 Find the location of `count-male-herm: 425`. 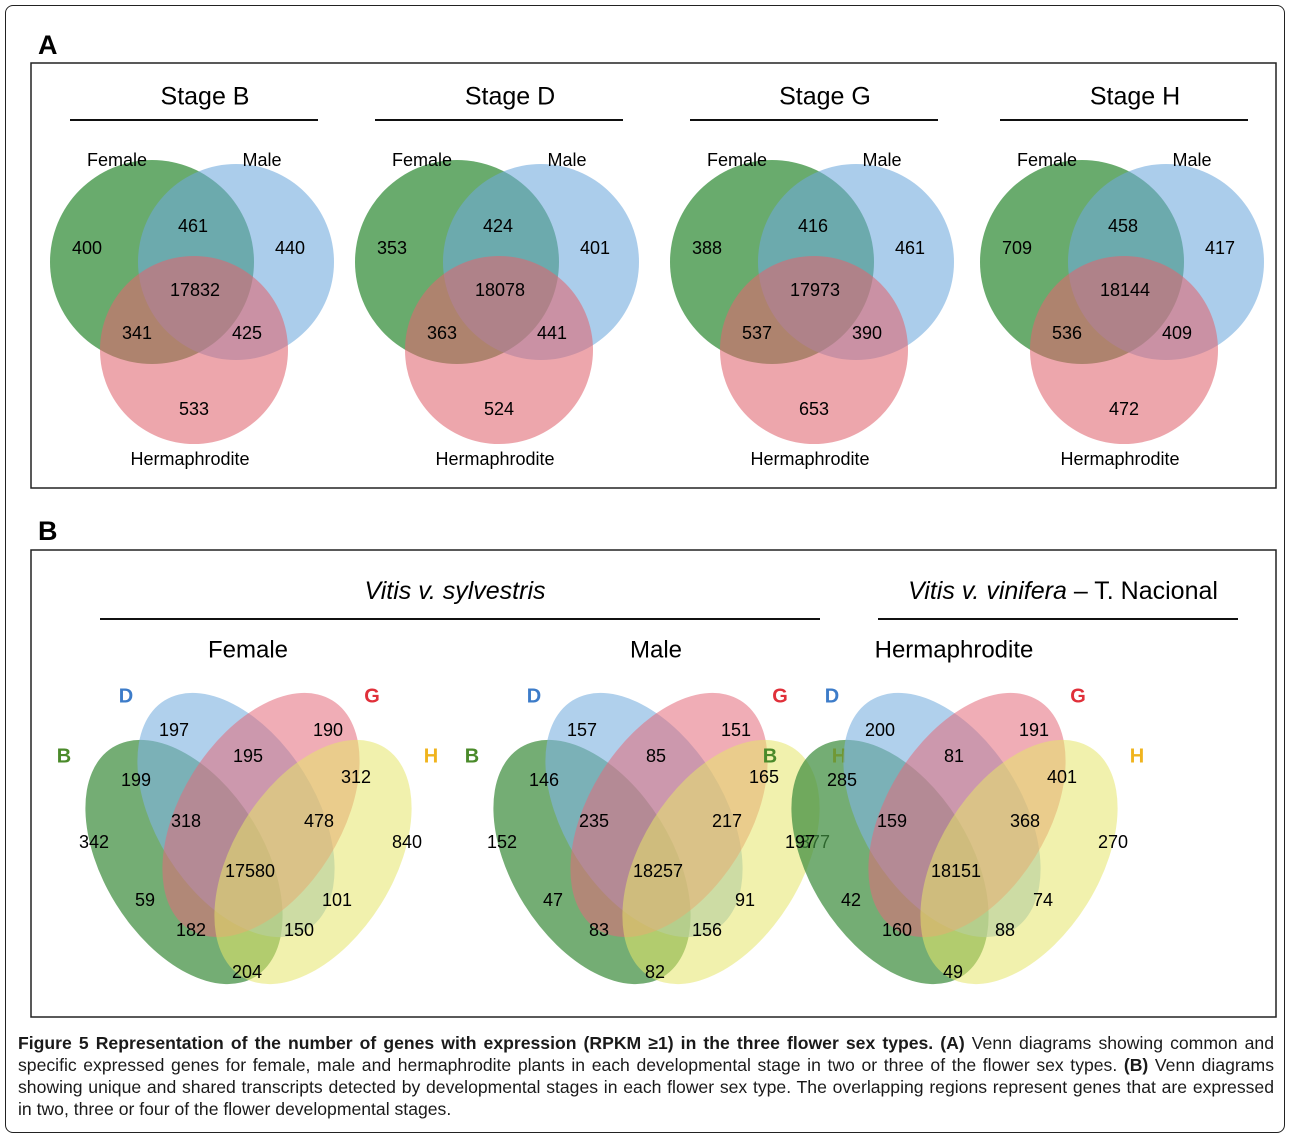

count-male-herm: 425 is located at coordinates (247, 333).